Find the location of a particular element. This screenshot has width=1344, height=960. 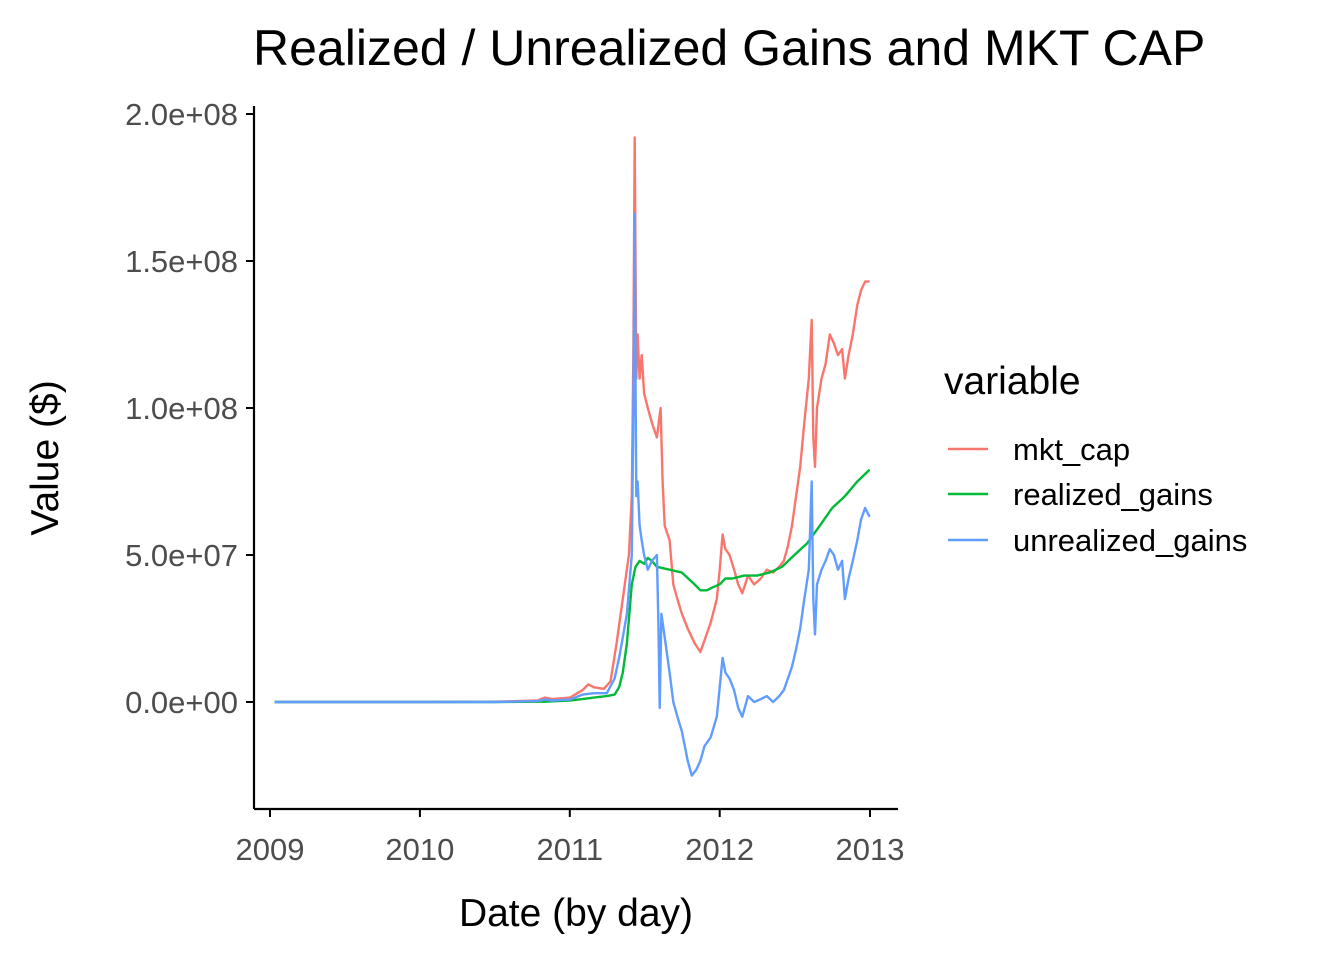

legend-item-mkt-cap: mkt_cap is located at coordinates (1039, 449).